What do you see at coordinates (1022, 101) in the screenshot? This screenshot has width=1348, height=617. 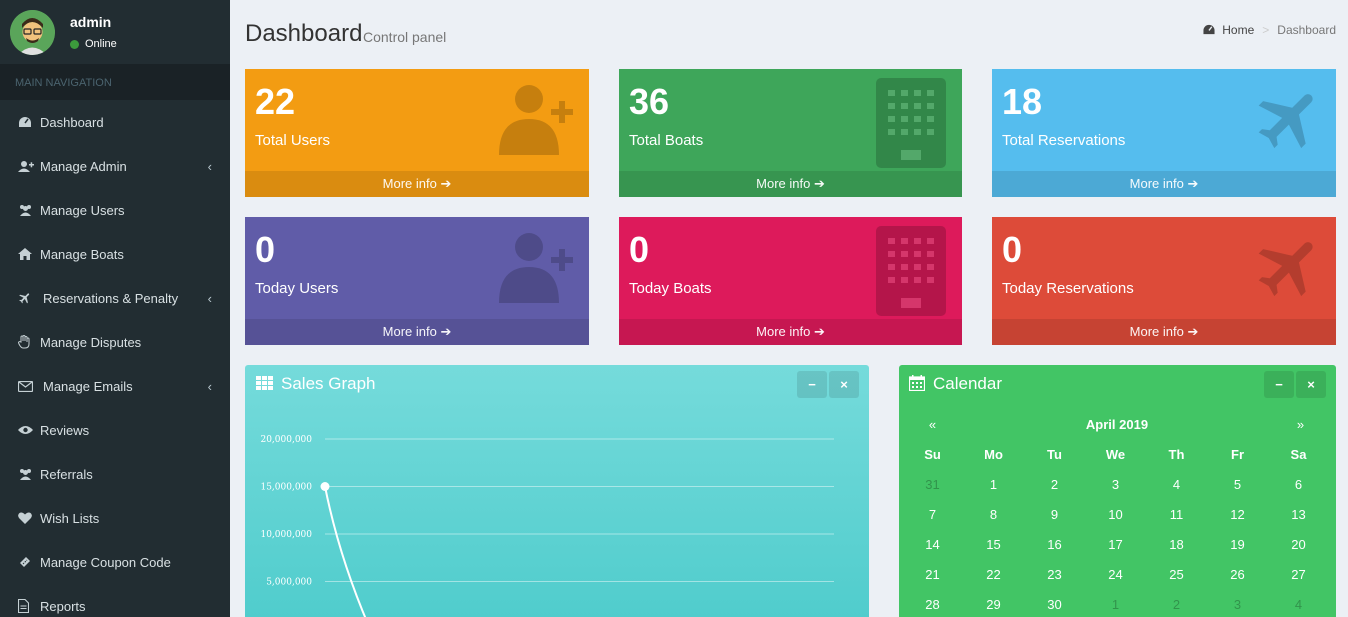 I see `box-value: 18` at bounding box center [1022, 101].